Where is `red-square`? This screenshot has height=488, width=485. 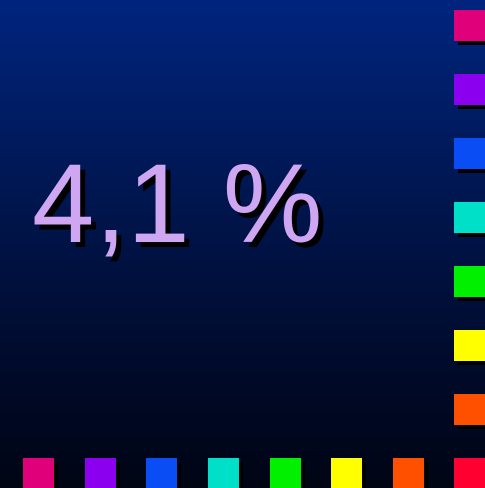 red-square is located at coordinates (469, 473).